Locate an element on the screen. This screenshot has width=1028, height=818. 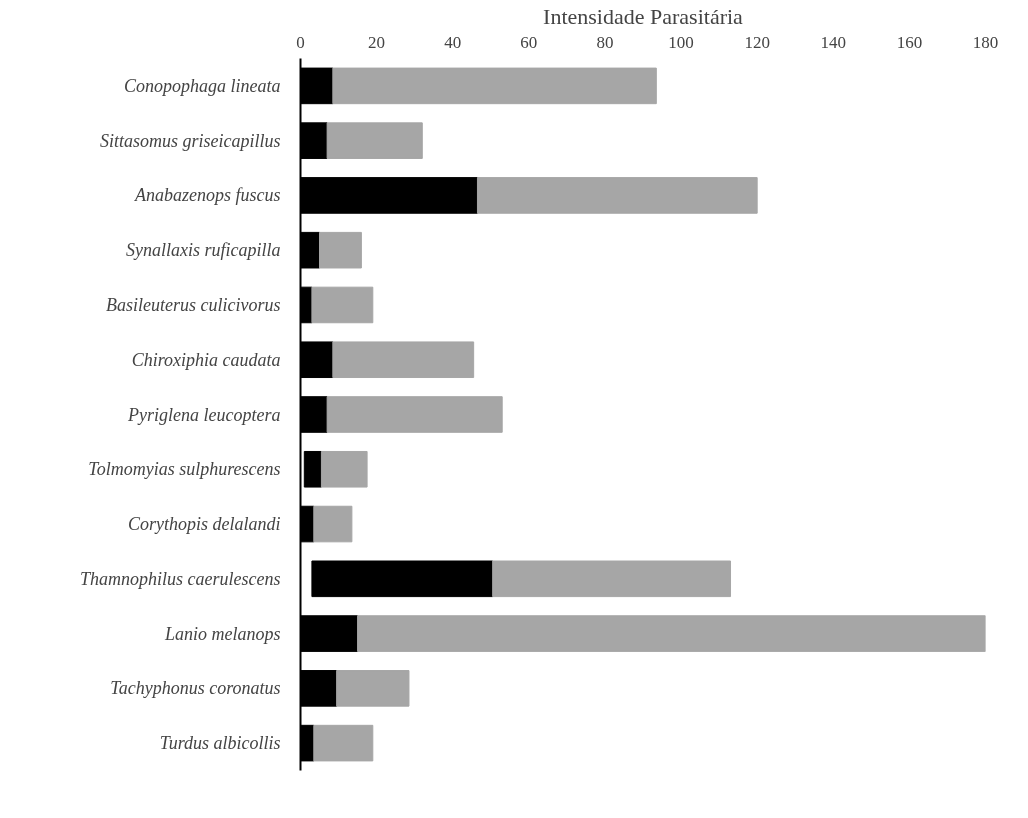
x-tick-label: 100 is located at coordinates (681, 42).